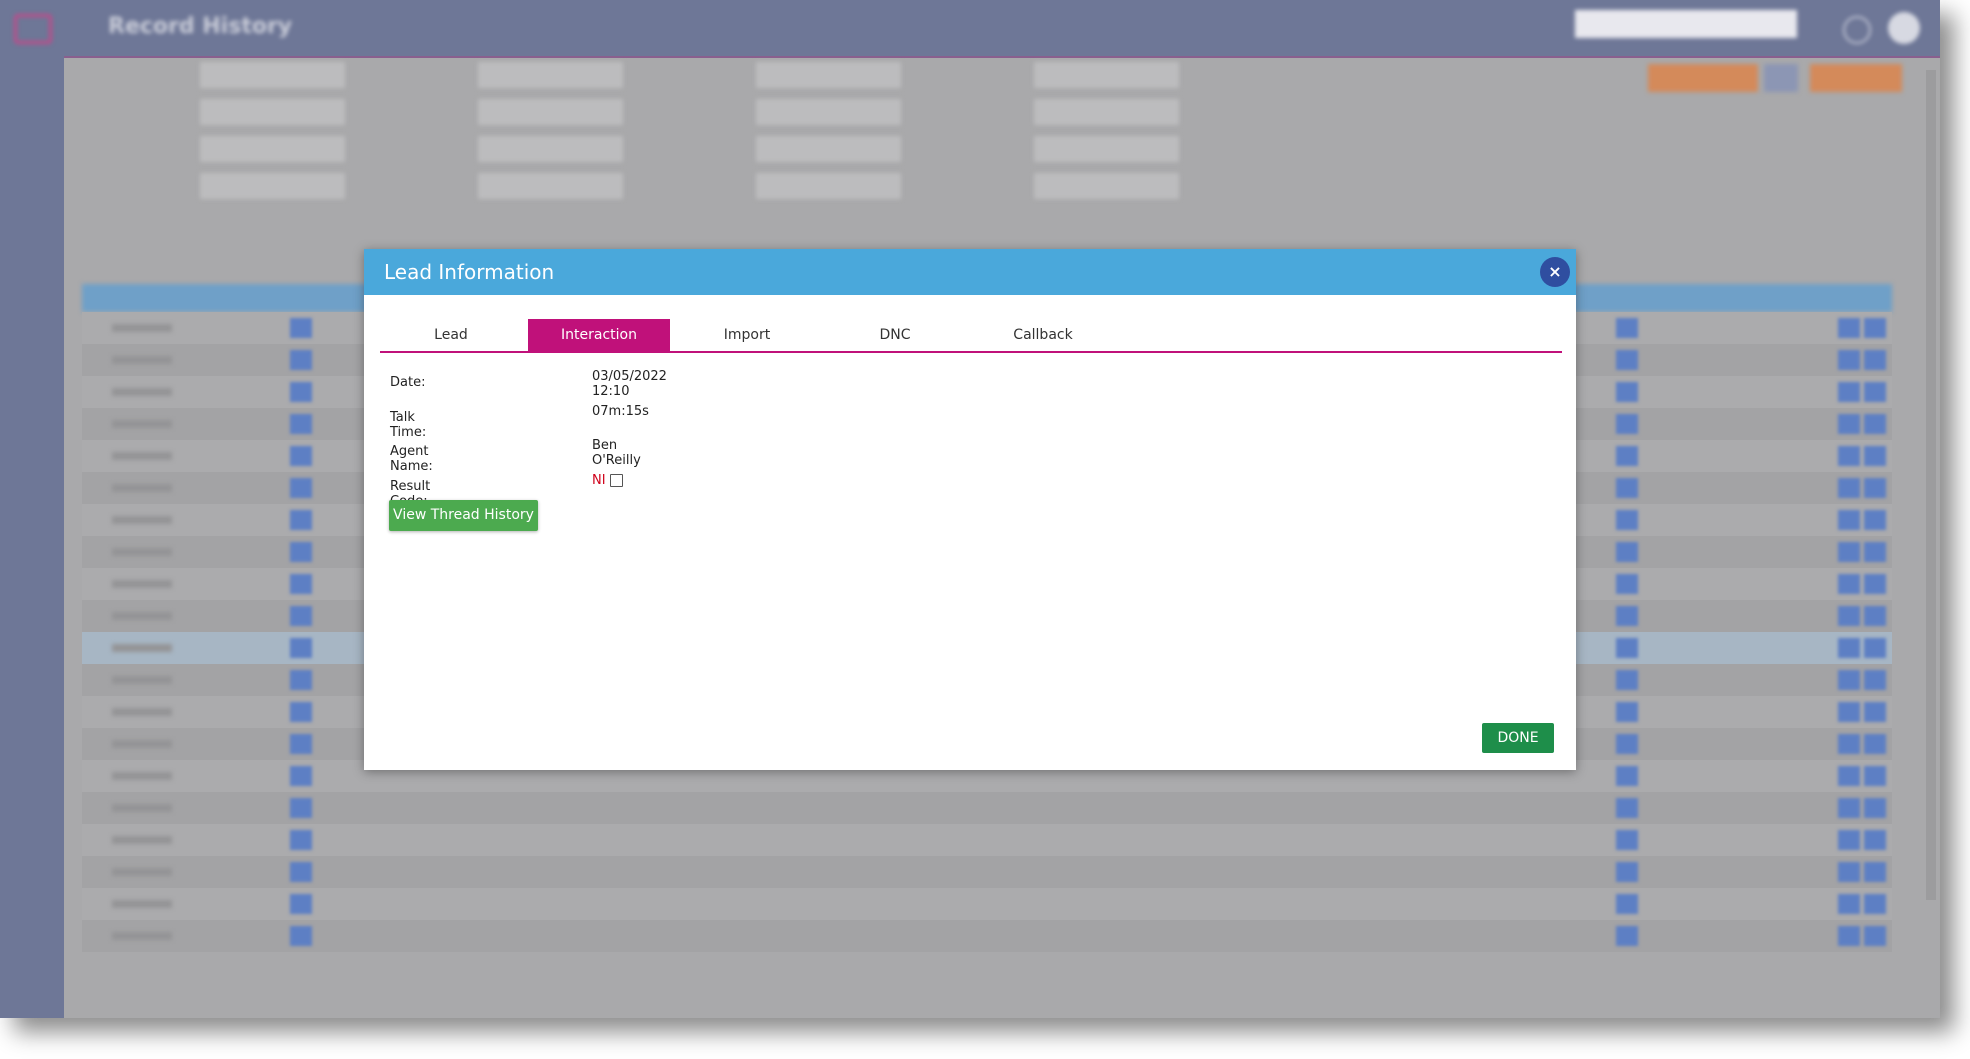 Image resolution: width=1970 pixels, height=1059 pixels. What do you see at coordinates (629, 384) in the screenshot?
I see `field-value: 03/05/2022 12:10` at bounding box center [629, 384].